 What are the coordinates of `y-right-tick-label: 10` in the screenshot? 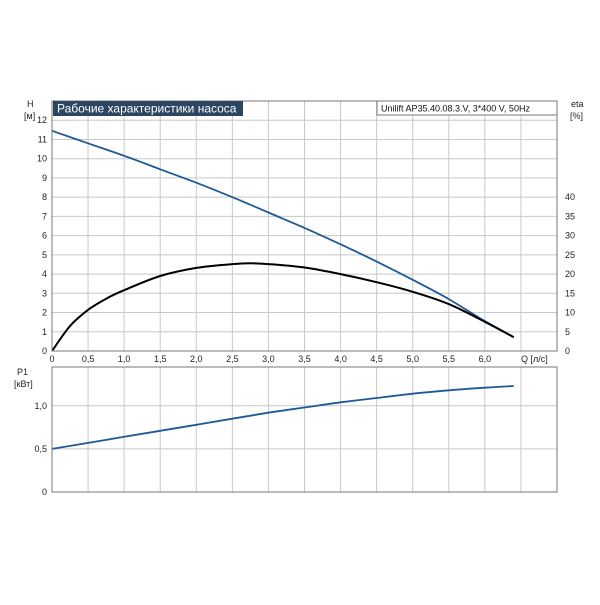 It's located at (570, 313).